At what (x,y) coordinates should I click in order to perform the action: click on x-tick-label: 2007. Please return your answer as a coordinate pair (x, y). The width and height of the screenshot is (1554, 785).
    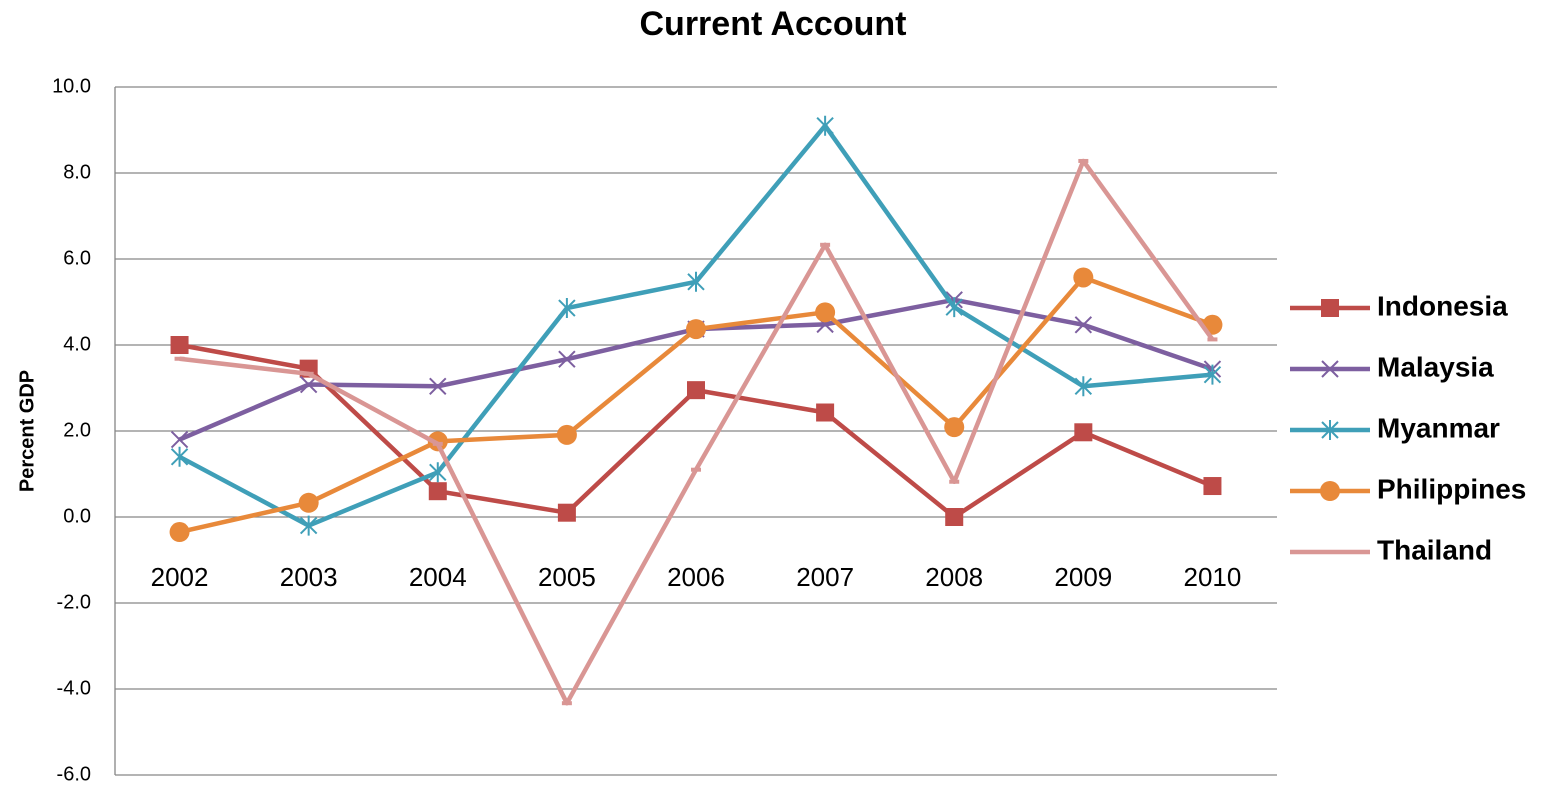
    Looking at the image, I should click on (825, 577).